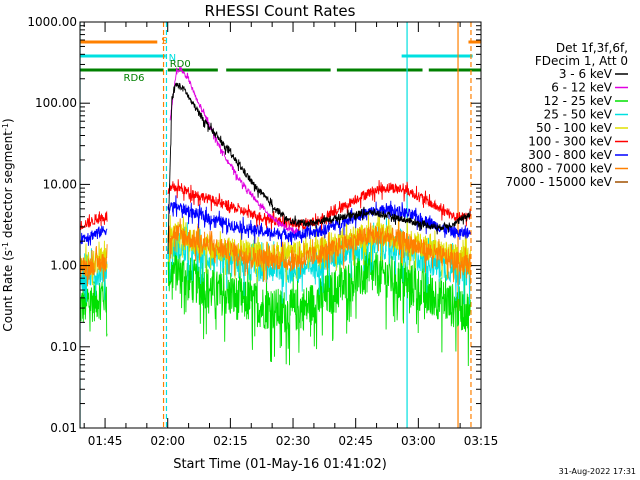 This screenshot has width=640, height=480. I want to click on y-tick-label: 100.00, so click(56, 103).